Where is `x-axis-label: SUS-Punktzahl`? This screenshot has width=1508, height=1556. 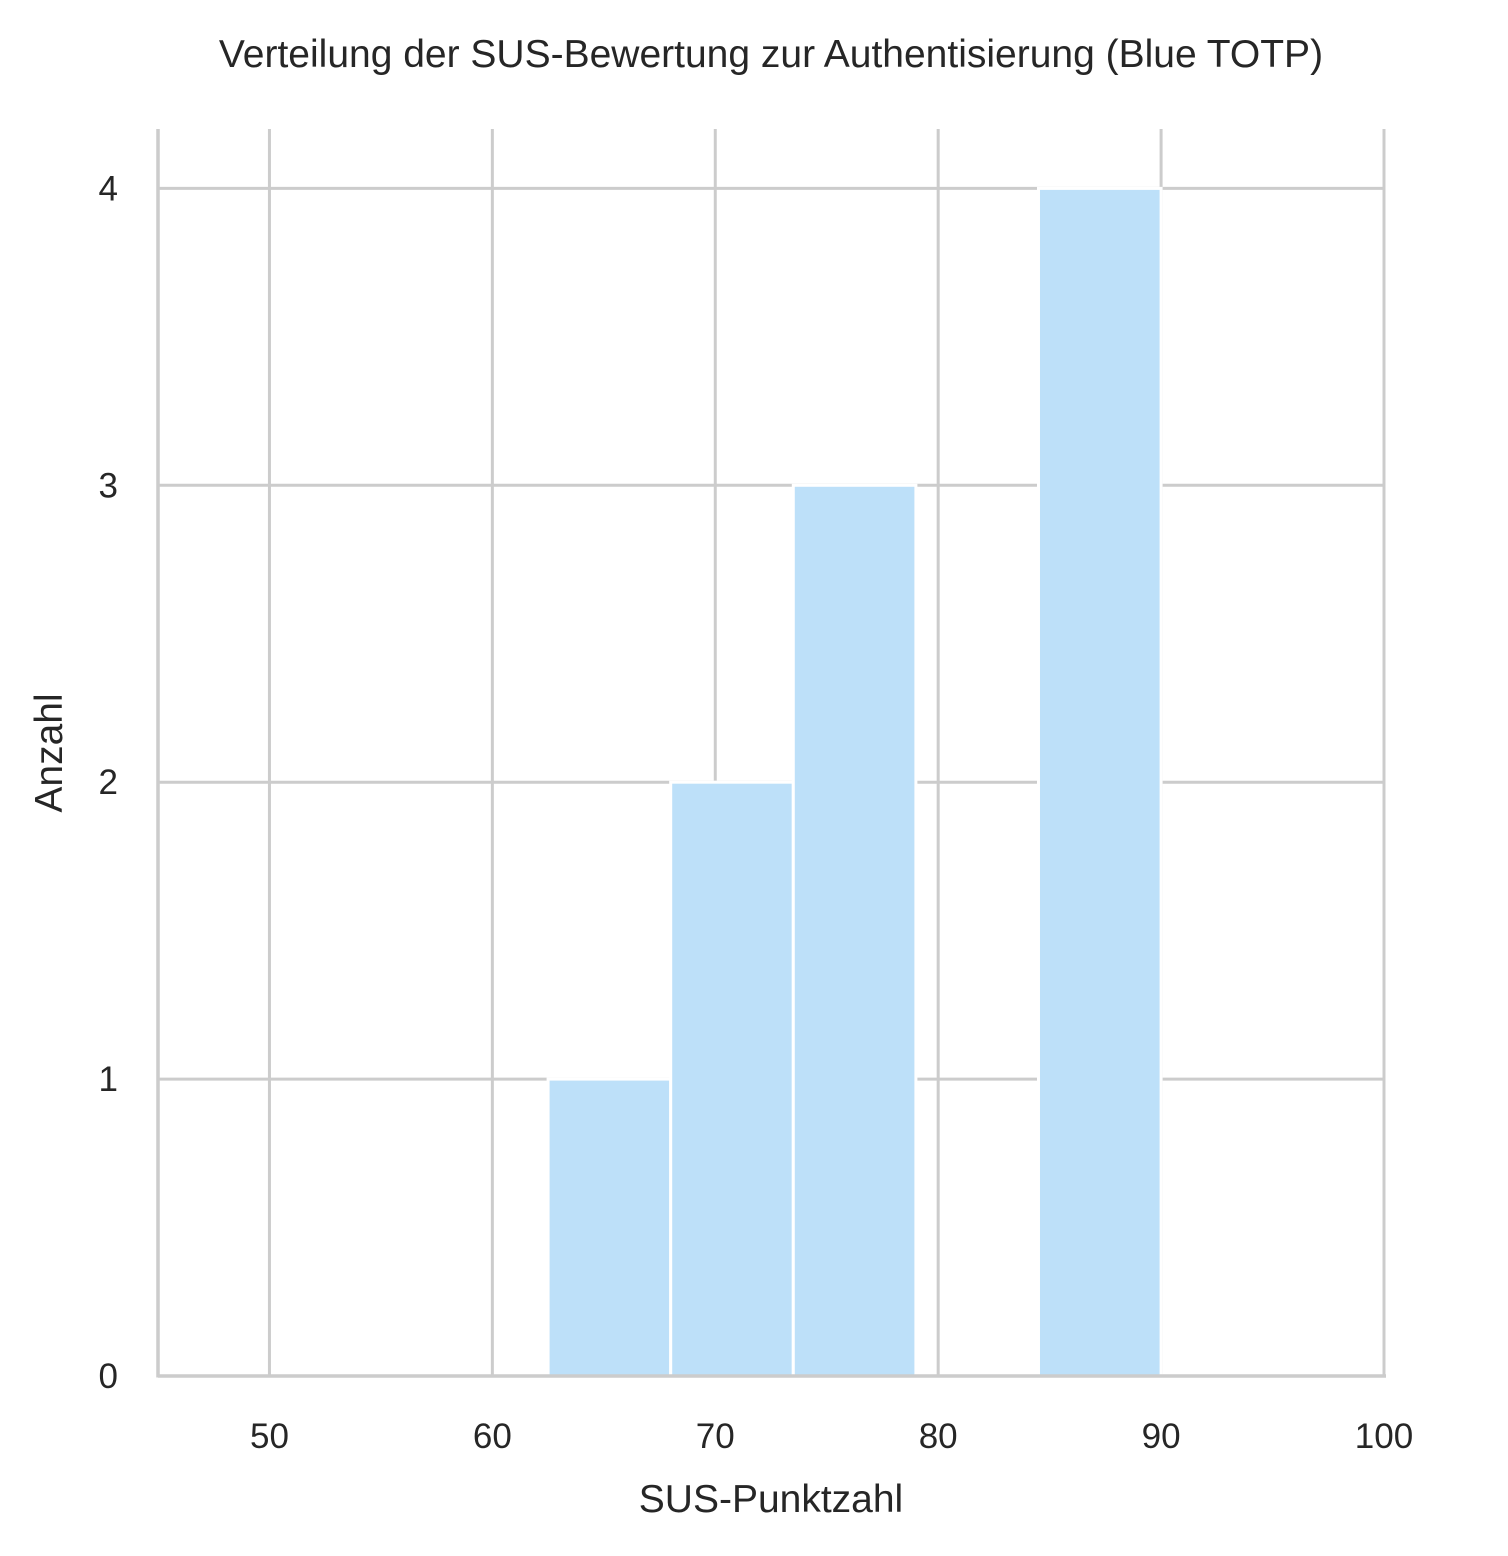 x-axis-label: SUS-Punktzahl is located at coordinates (771, 1499).